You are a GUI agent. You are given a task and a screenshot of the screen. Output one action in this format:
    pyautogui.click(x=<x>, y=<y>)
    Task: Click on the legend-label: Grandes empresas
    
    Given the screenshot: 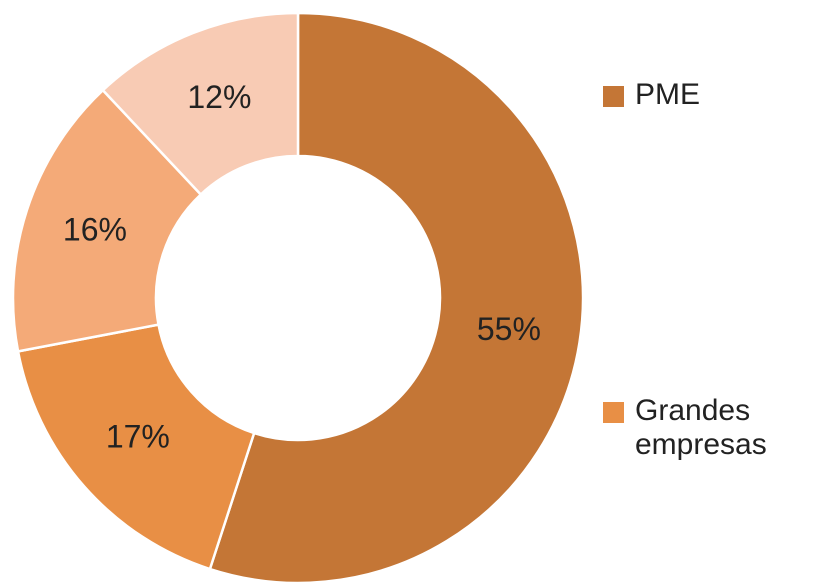 What is the action you would take?
    pyautogui.click(x=701, y=427)
    